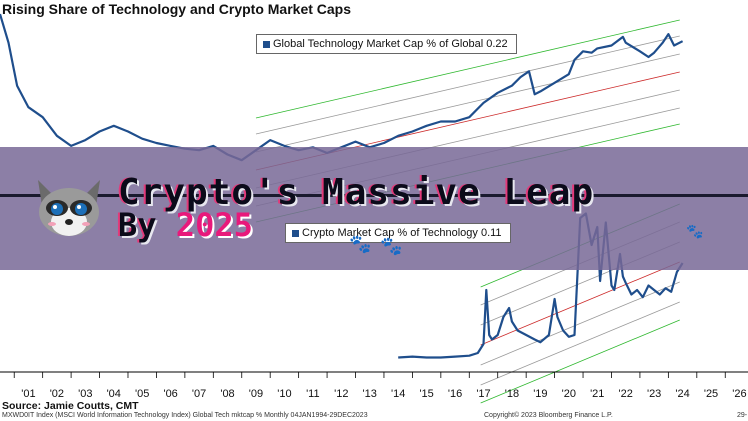 The width and height of the screenshot is (748, 421). I want to click on x-tick-label: '01, so click(28, 394).